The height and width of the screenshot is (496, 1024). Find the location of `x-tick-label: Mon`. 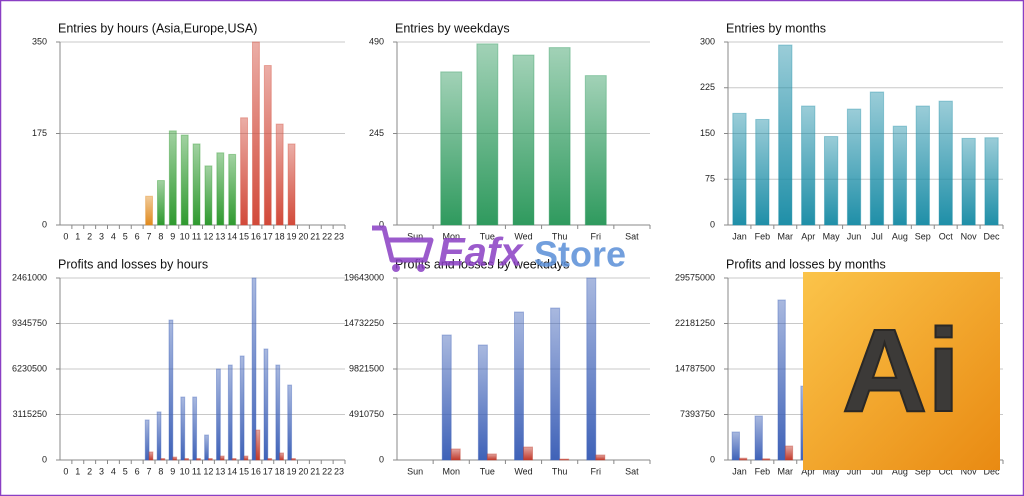

x-tick-label: Mon is located at coordinates (451, 471).